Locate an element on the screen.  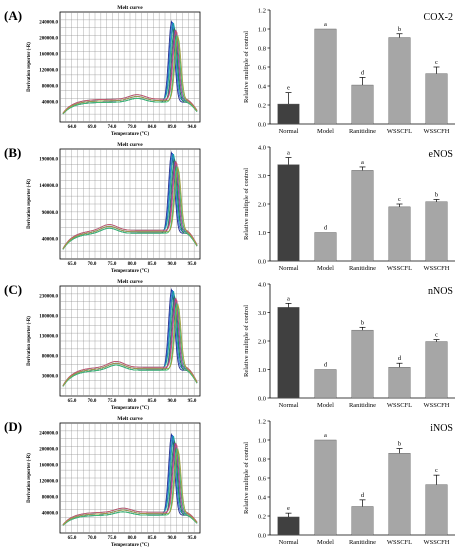
bar-y-tick-label: 3.0 is located at coordinates (262, 176).